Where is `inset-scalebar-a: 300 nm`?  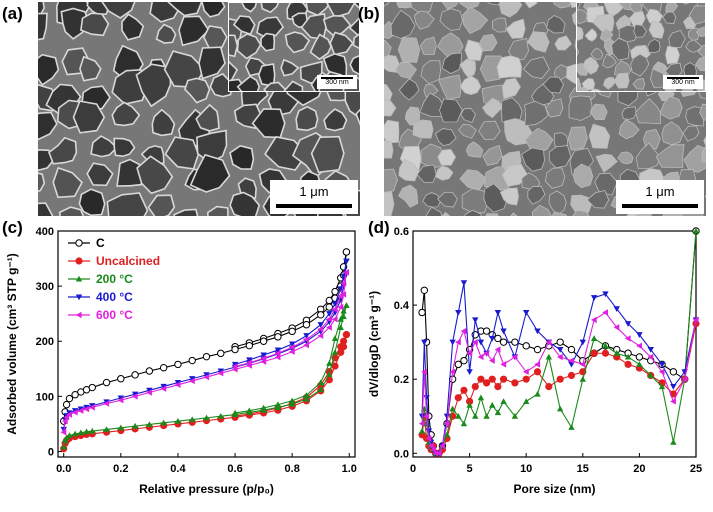 inset-scalebar-a: 300 nm is located at coordinates (337, 82).